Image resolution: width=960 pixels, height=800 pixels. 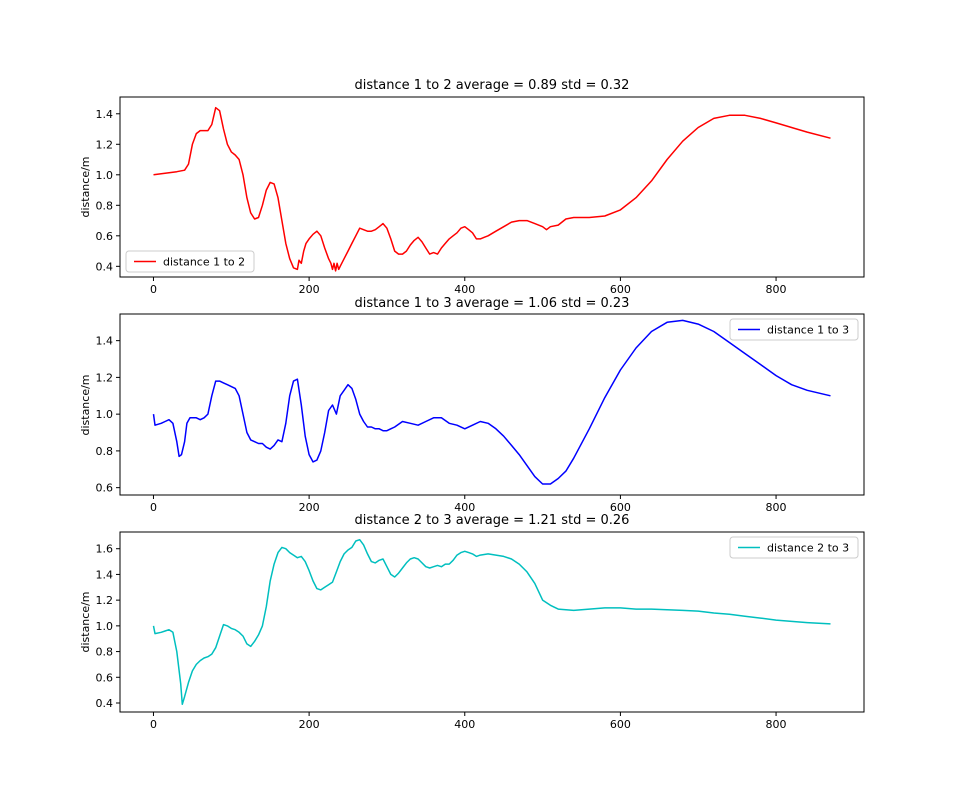 I want to click on legend-label: distance 1 to 3, so click(x=808, y=330).